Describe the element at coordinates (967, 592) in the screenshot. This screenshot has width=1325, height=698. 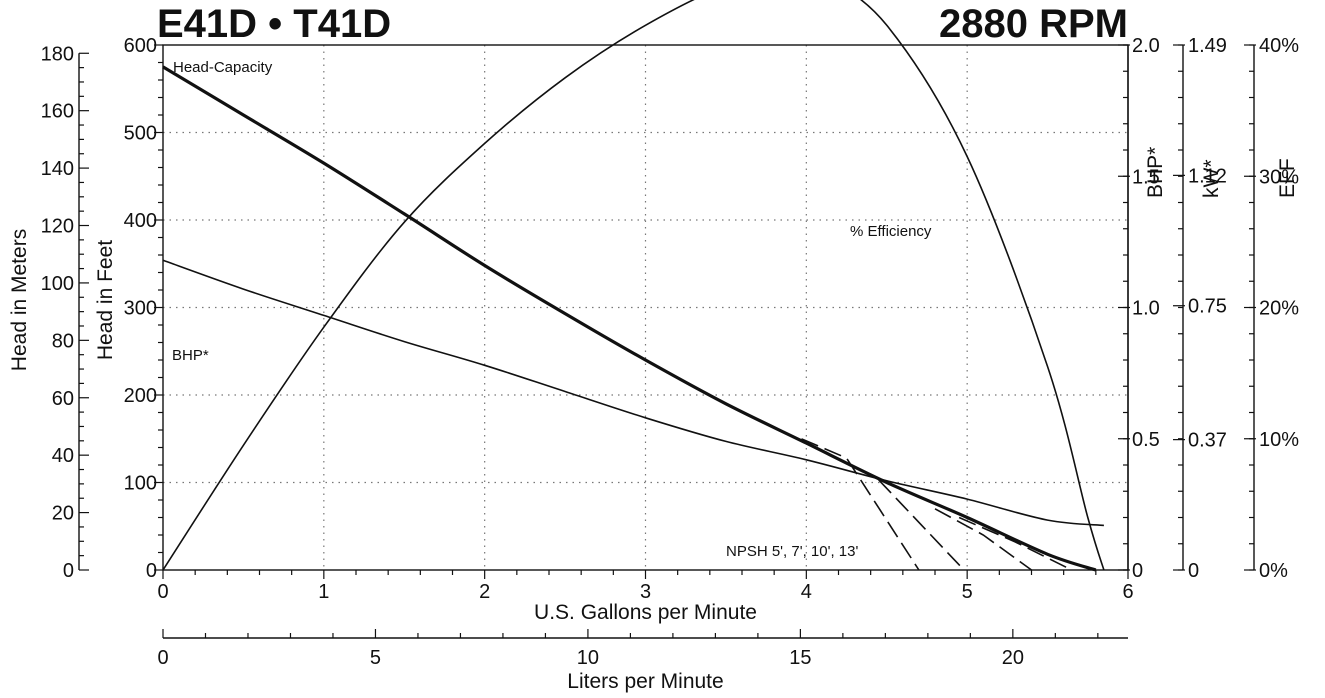
I see `gpm-tick-label: 5` at that location.